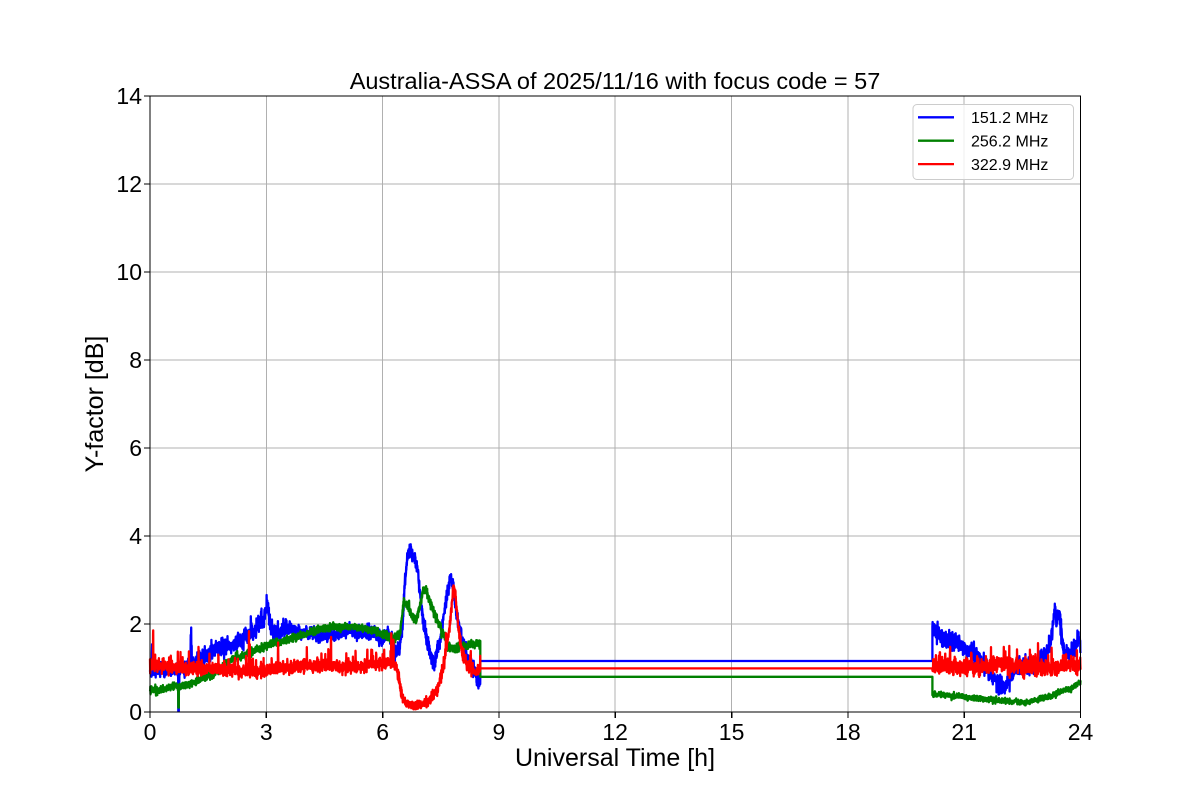 The image size is (1200, 805). Describe the element at coordinates (135, 624) in the screenshot. I see `svg-text: 2` at that location.